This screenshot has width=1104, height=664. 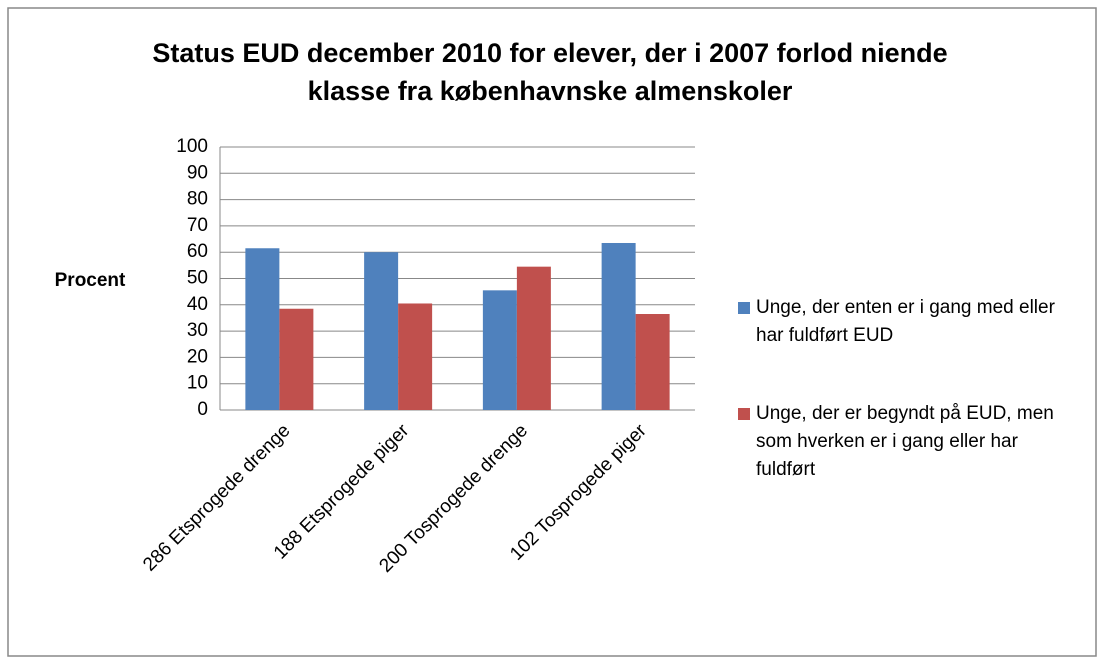 I want to click on y-tick-label: 80, so click(x=197, y=199).